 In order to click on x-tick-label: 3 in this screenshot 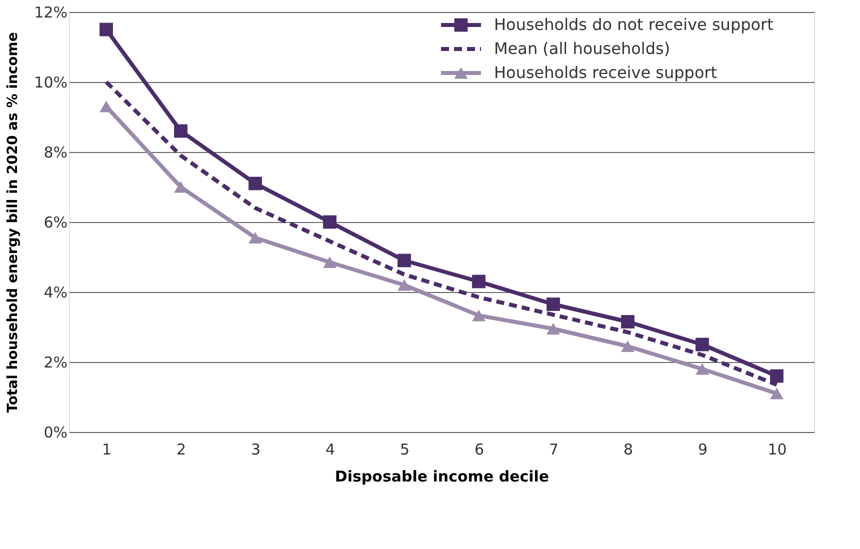, I will do `click(255, 449)`.